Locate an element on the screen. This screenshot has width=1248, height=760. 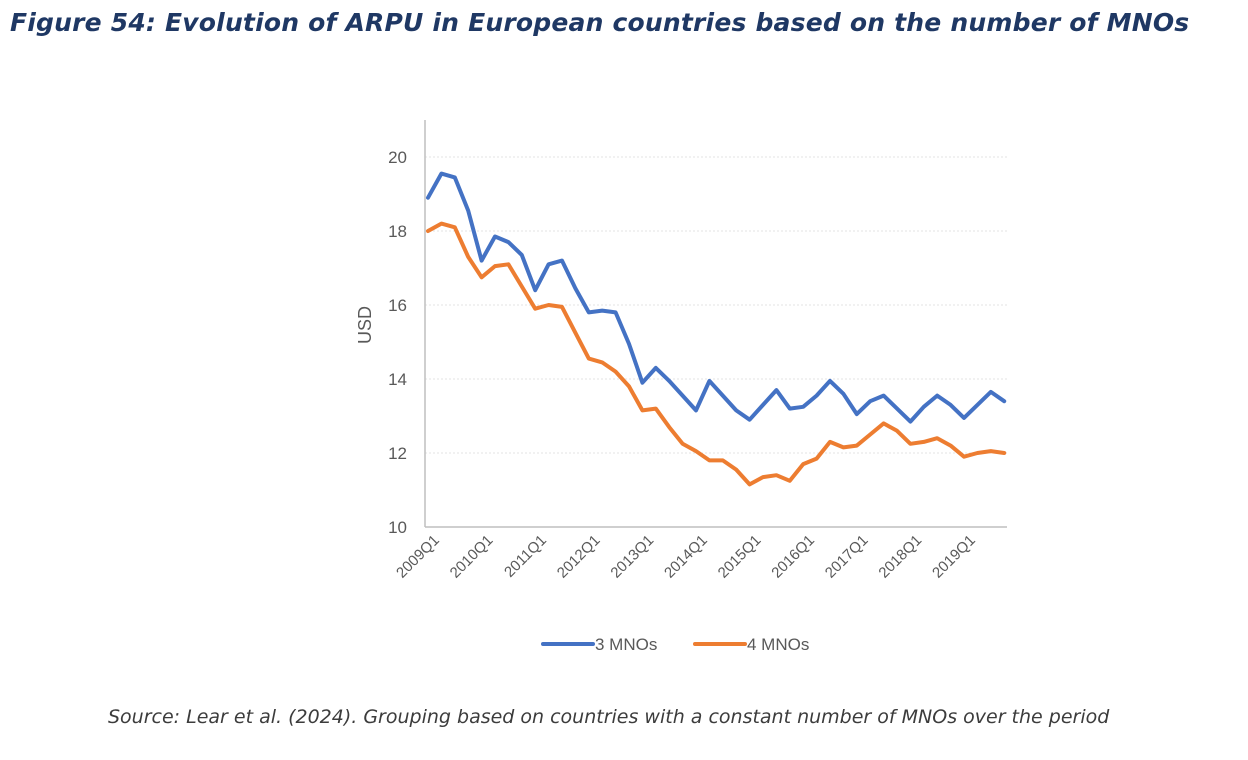
y-axis-ticks: 10 12 14 16 18 20 is located at coordinates (397, 342).